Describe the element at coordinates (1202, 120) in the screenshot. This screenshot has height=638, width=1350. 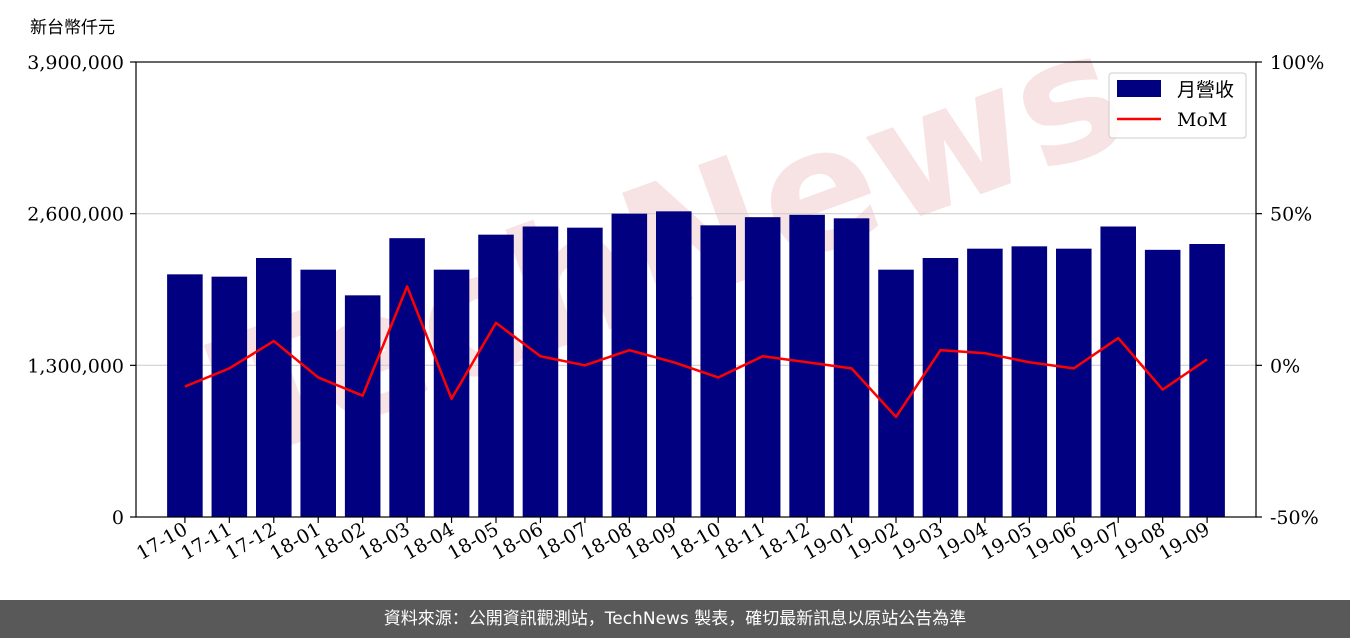
I see `legend-label-mom: MoM` at that location.